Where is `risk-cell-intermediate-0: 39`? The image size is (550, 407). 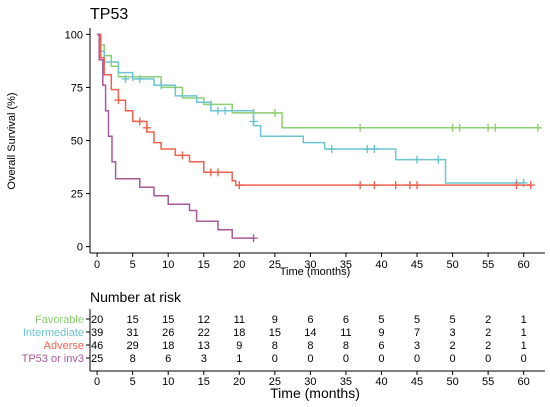 risk-cell-intermediate-0: 39 is located at coordinates (97, 333).